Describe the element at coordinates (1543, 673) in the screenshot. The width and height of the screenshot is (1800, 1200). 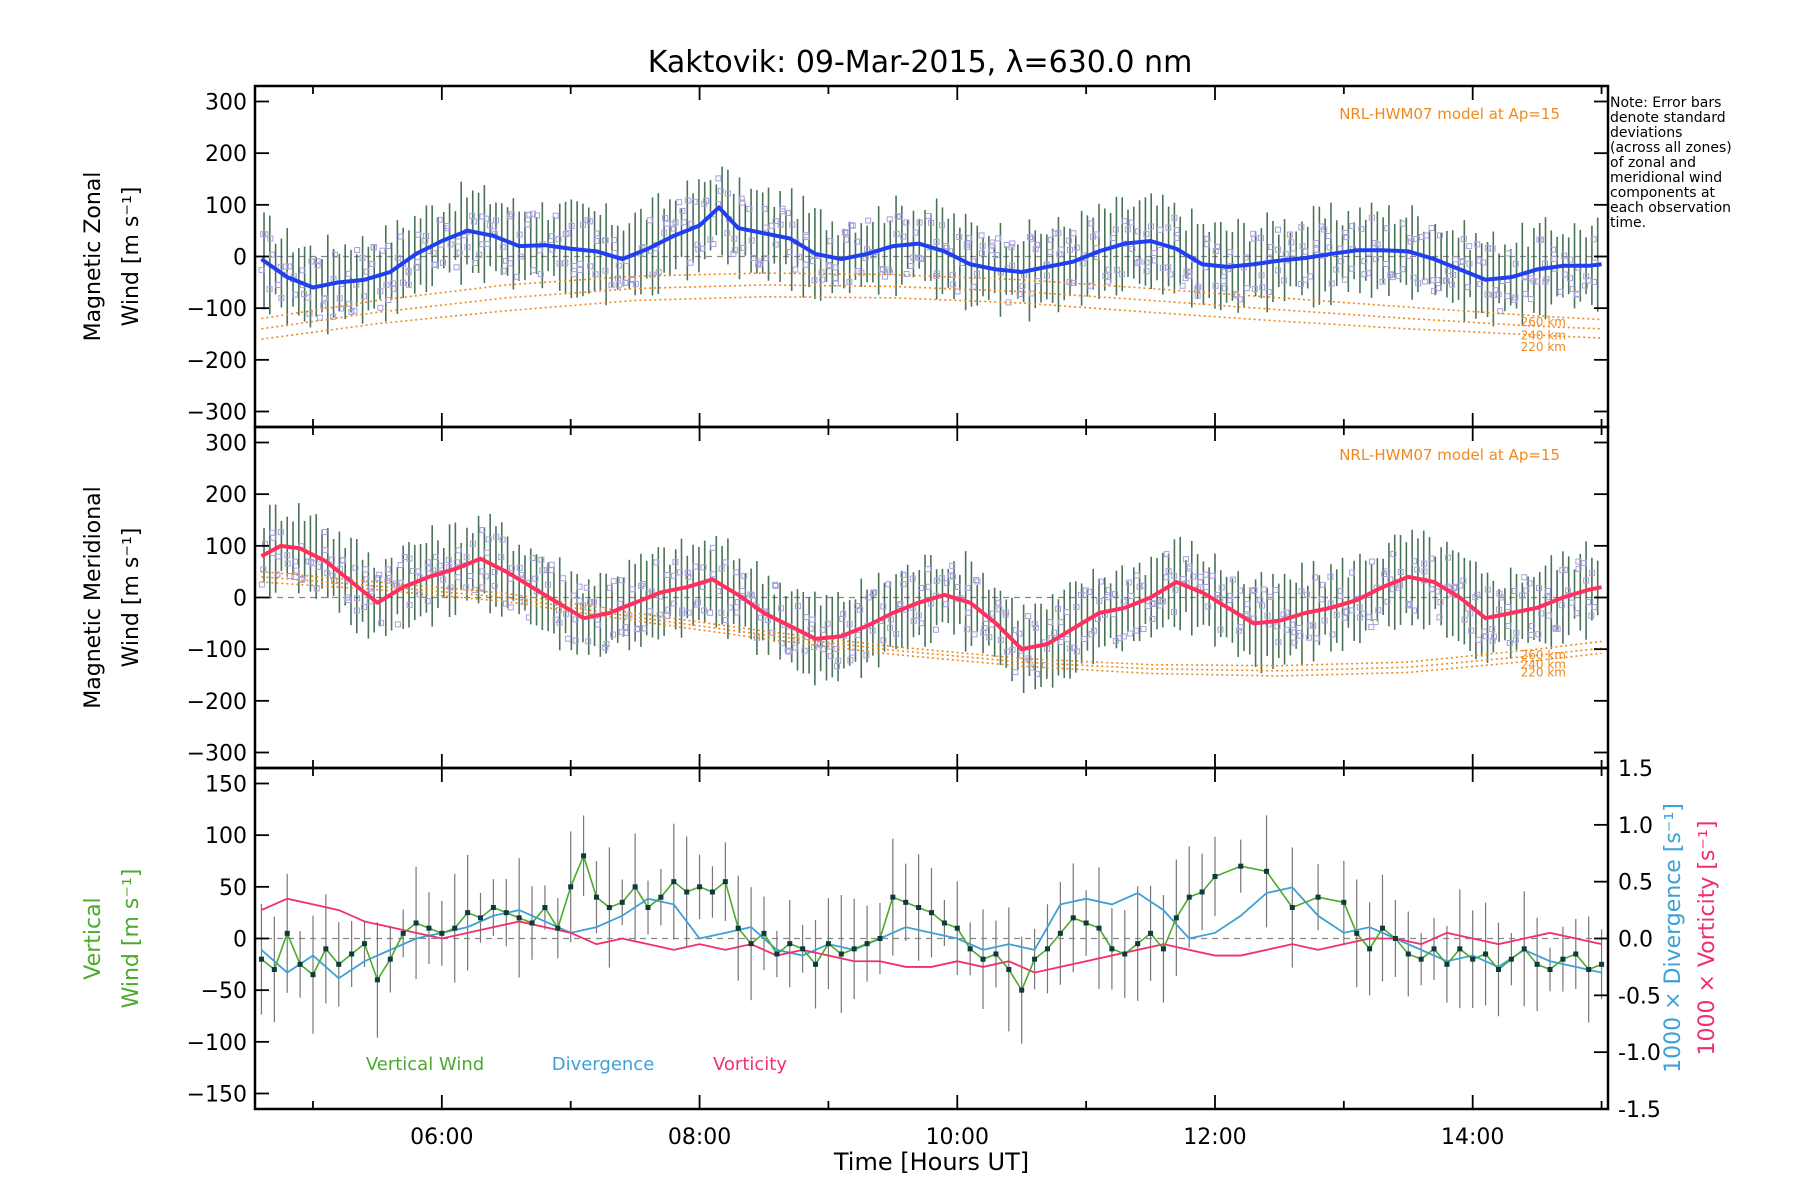
I see `model-altitude-label: 220 km` at that location.